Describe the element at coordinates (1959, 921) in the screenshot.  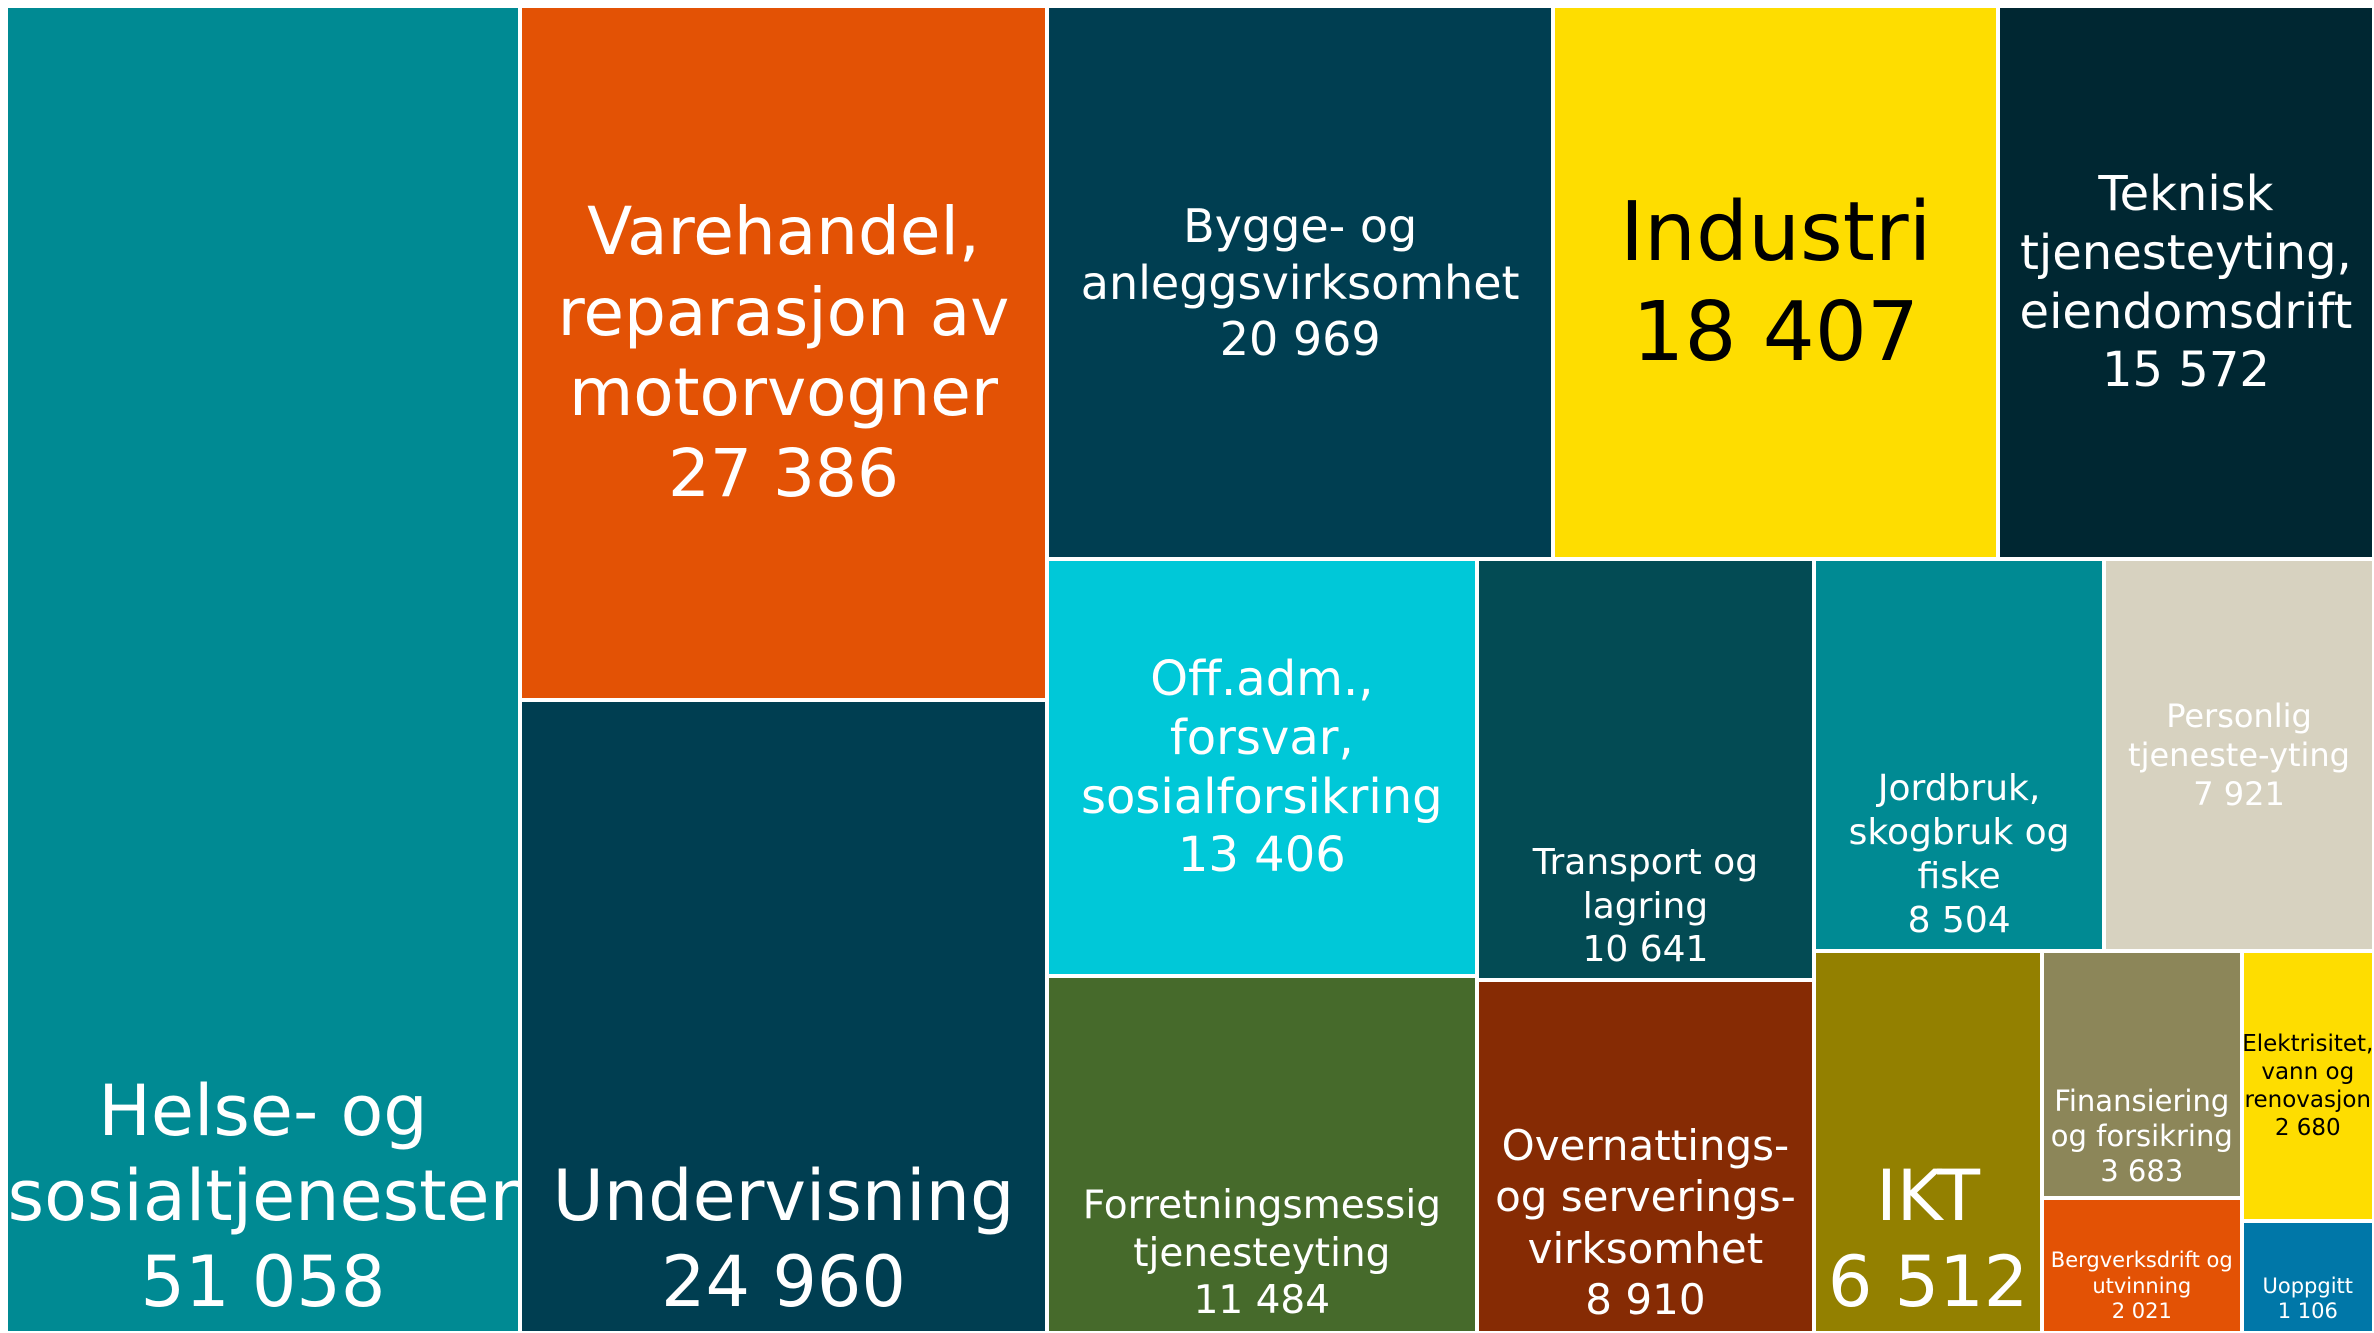
I see `tile-value: 8 504` at that location.